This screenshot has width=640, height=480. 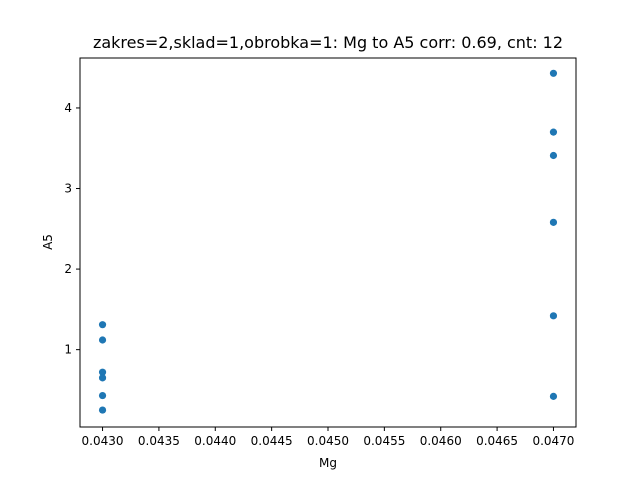 What do you see at coordinates (328, 463) in the screenshot?
I see `x-axis-label: Mg` at bounding box center [328, 463].